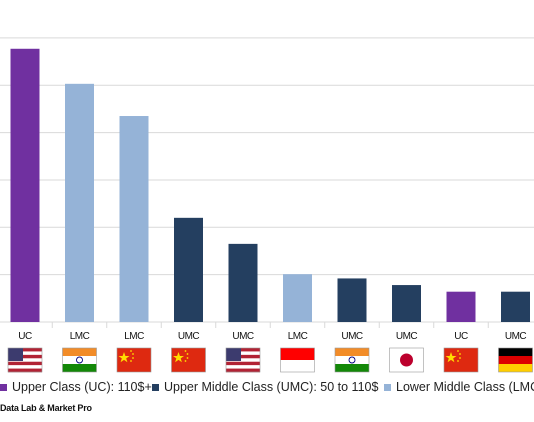 This screenshot has width=534, height=422. Describe the element at coordinates (461, 306) in the screenshot. I see `bar-9-uc` at that location.